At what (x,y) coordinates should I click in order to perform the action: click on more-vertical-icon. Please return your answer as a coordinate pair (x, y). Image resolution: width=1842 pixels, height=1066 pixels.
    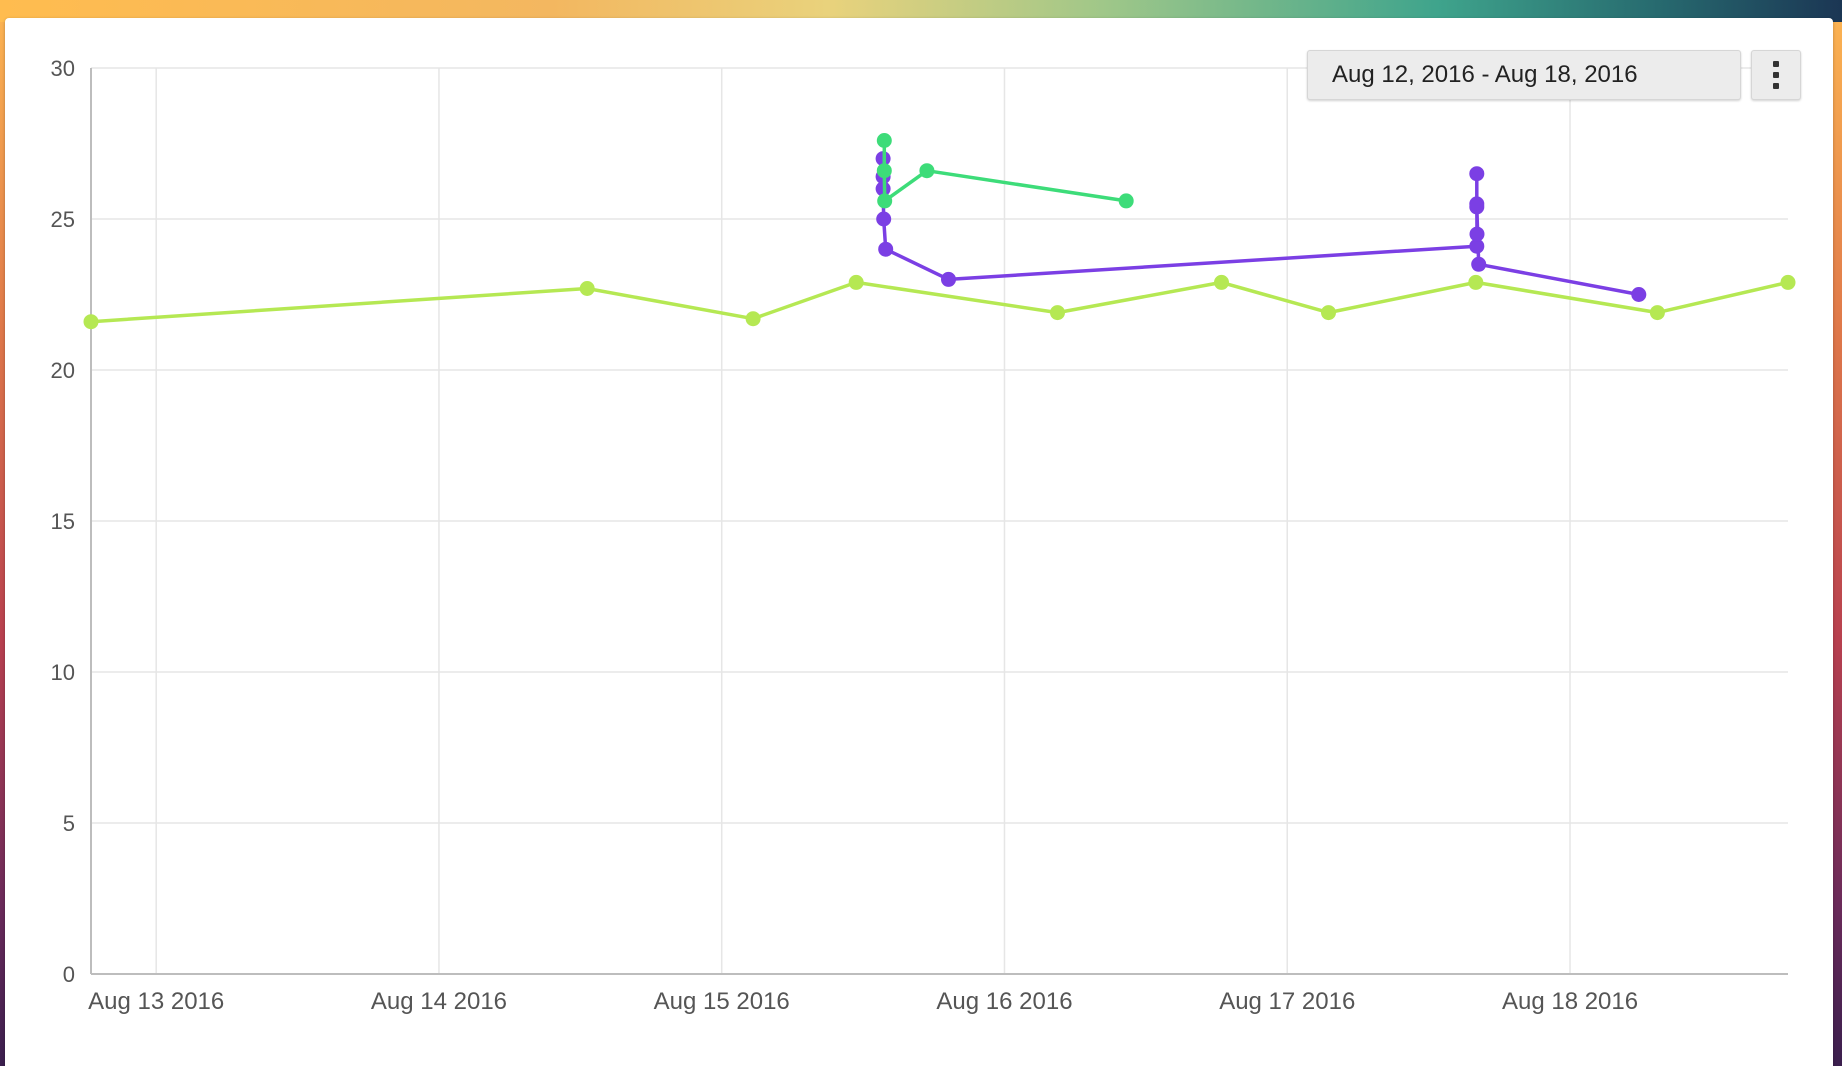
    Looking at the image, I should click on (1776, 75).